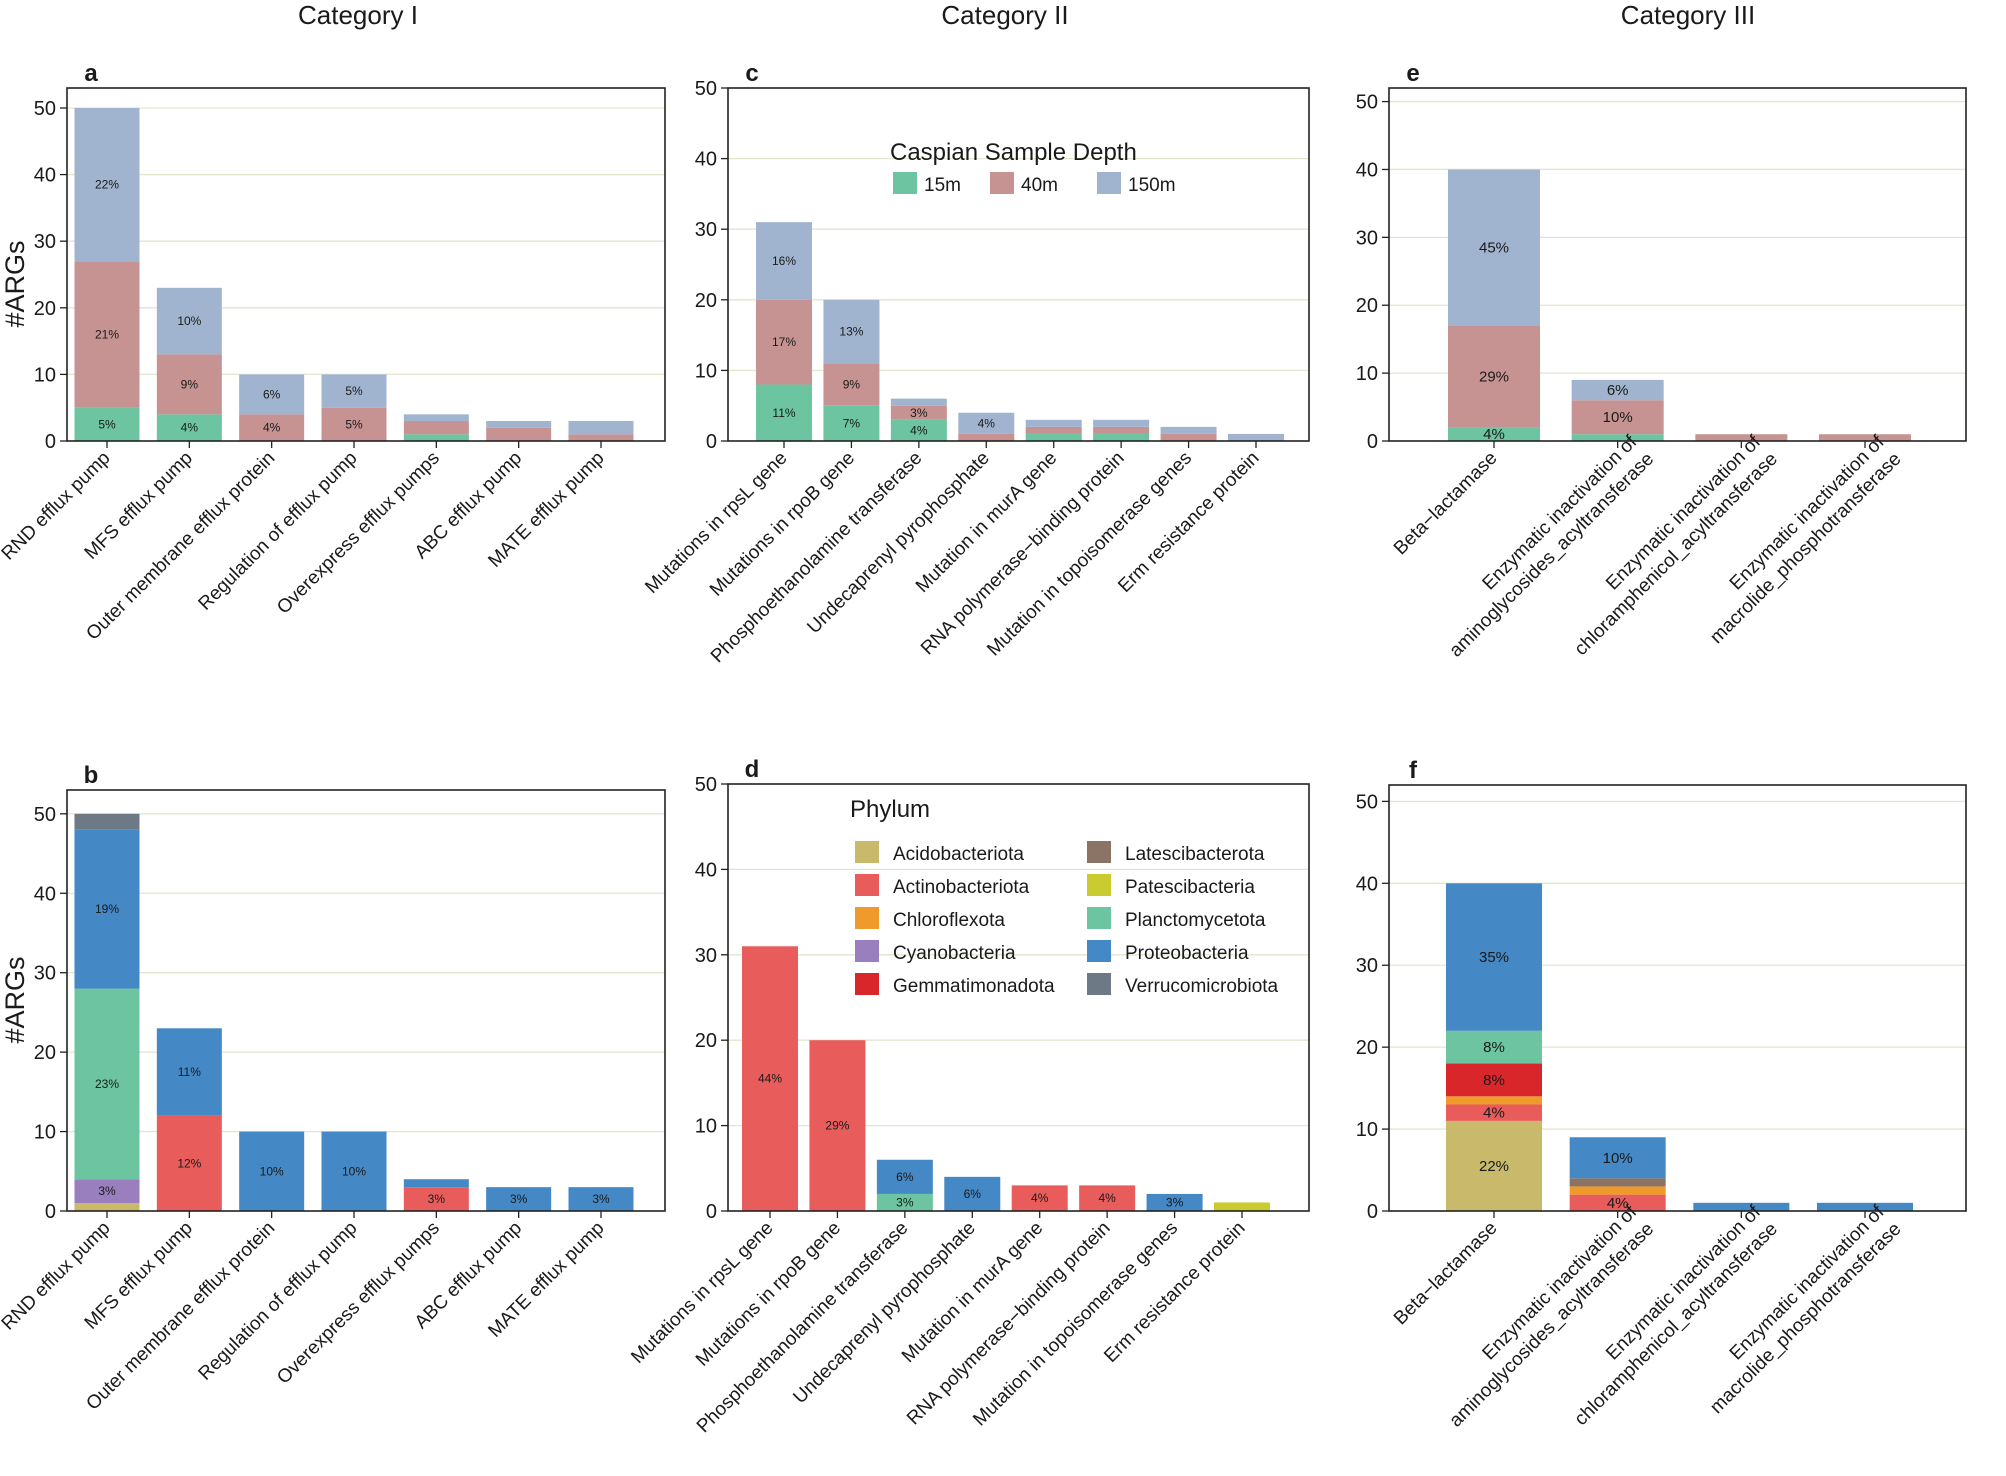 The height and width of the screenshot is (1476, 2006). What do you see at coordinates (867, 885) in the screenshot?
I see `legend-swatch-actinobacteriota` at bounding box center [867, 885].